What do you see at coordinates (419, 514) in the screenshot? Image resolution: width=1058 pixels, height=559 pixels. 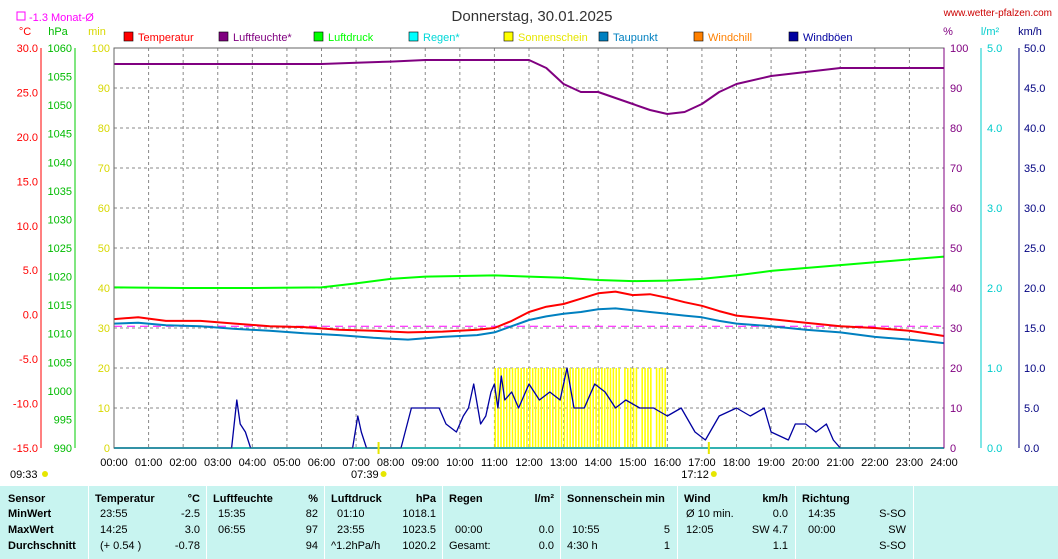 I see `press-value: 1018.1` at bounding box center [419, 514].